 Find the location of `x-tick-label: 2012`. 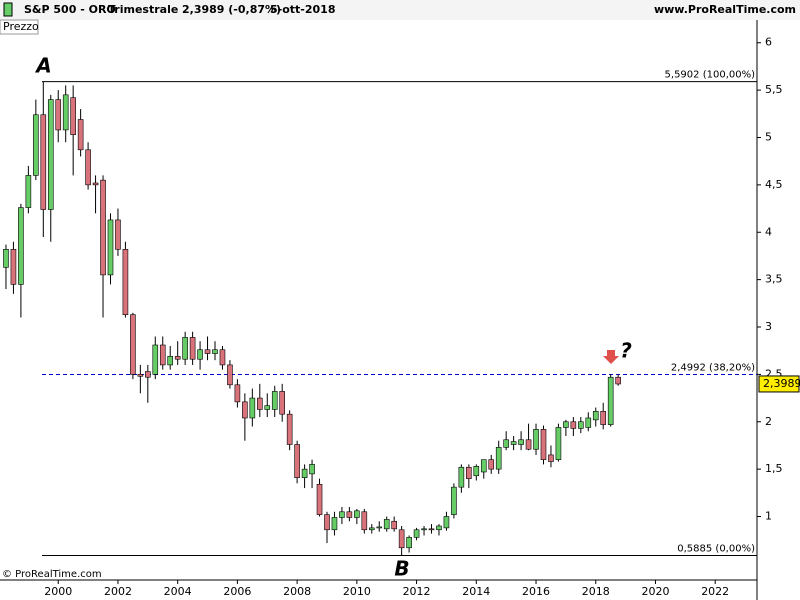

x-tick-label: 2012 is located at coordinates (417, 591).